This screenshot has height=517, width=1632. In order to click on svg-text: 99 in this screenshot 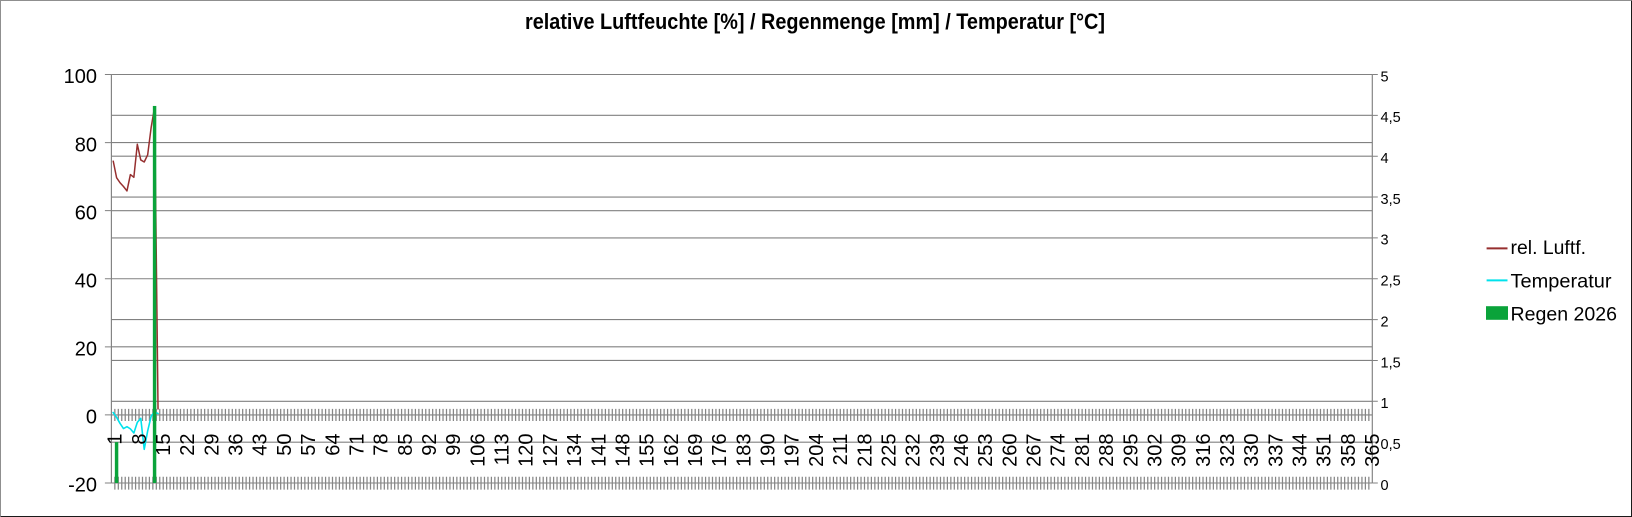, I will do `click(454, 445)`.